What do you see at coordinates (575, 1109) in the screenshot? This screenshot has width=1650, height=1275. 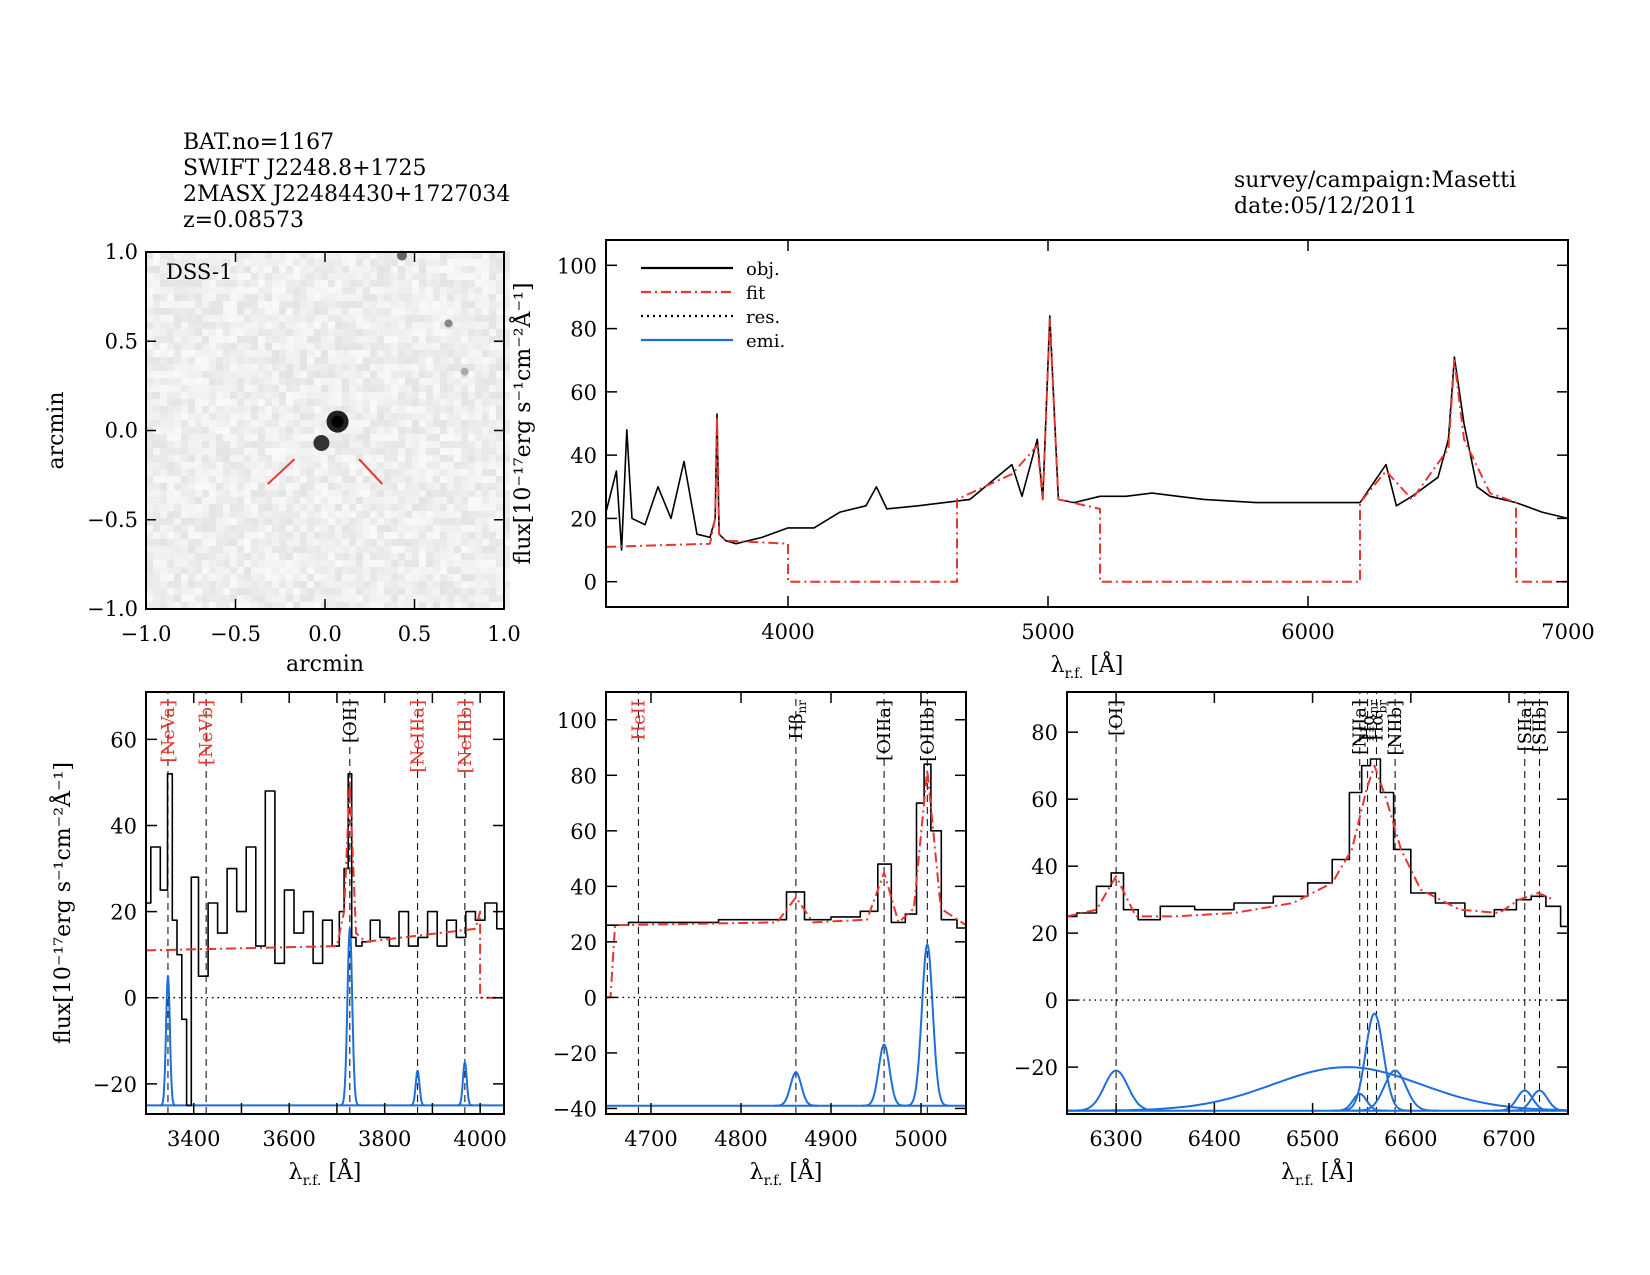 I see `y-tick-label: −40` at bounding box center [575, 1109].